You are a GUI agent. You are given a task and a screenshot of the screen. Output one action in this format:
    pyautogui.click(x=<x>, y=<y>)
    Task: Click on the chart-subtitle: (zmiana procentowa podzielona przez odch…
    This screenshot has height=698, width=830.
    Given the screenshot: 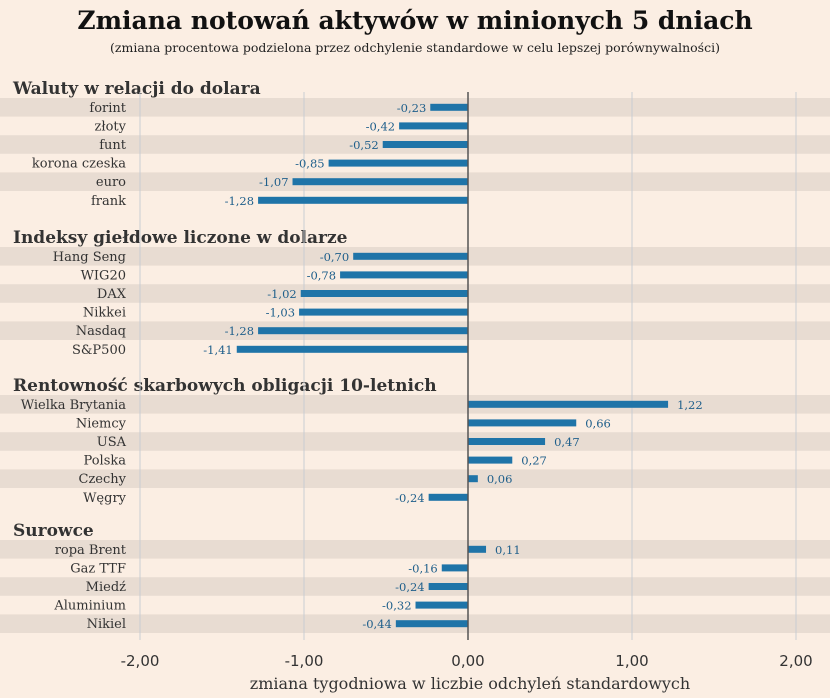 What is the action you would take?
    pyautogui.click(x=415, y=47)
    